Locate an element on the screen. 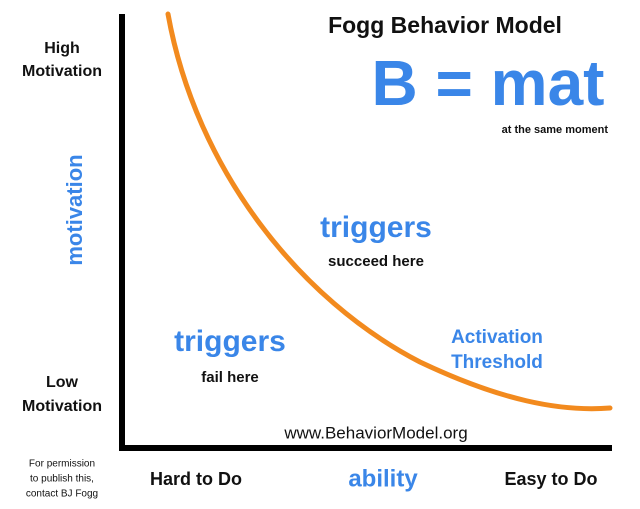 The width and height of the screenshot is (640, 509). y-high-label: Motivation is located at coordinates (62, 71).